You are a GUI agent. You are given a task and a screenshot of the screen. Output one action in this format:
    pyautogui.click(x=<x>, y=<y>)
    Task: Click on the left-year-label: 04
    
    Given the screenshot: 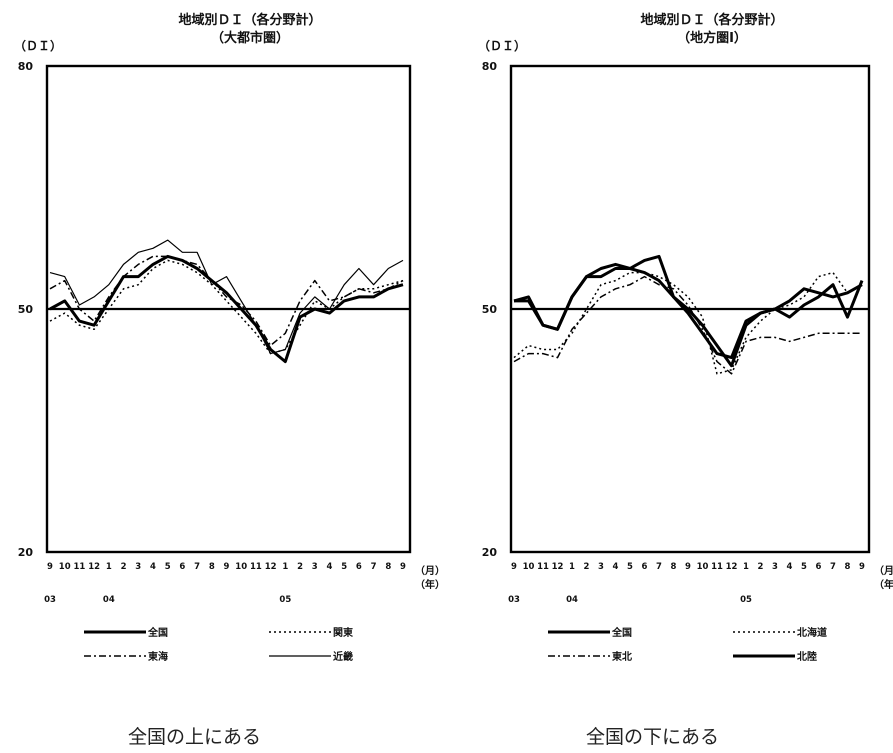 What is the action you would take?
    pyautogui.click(x=109, y=600)
    